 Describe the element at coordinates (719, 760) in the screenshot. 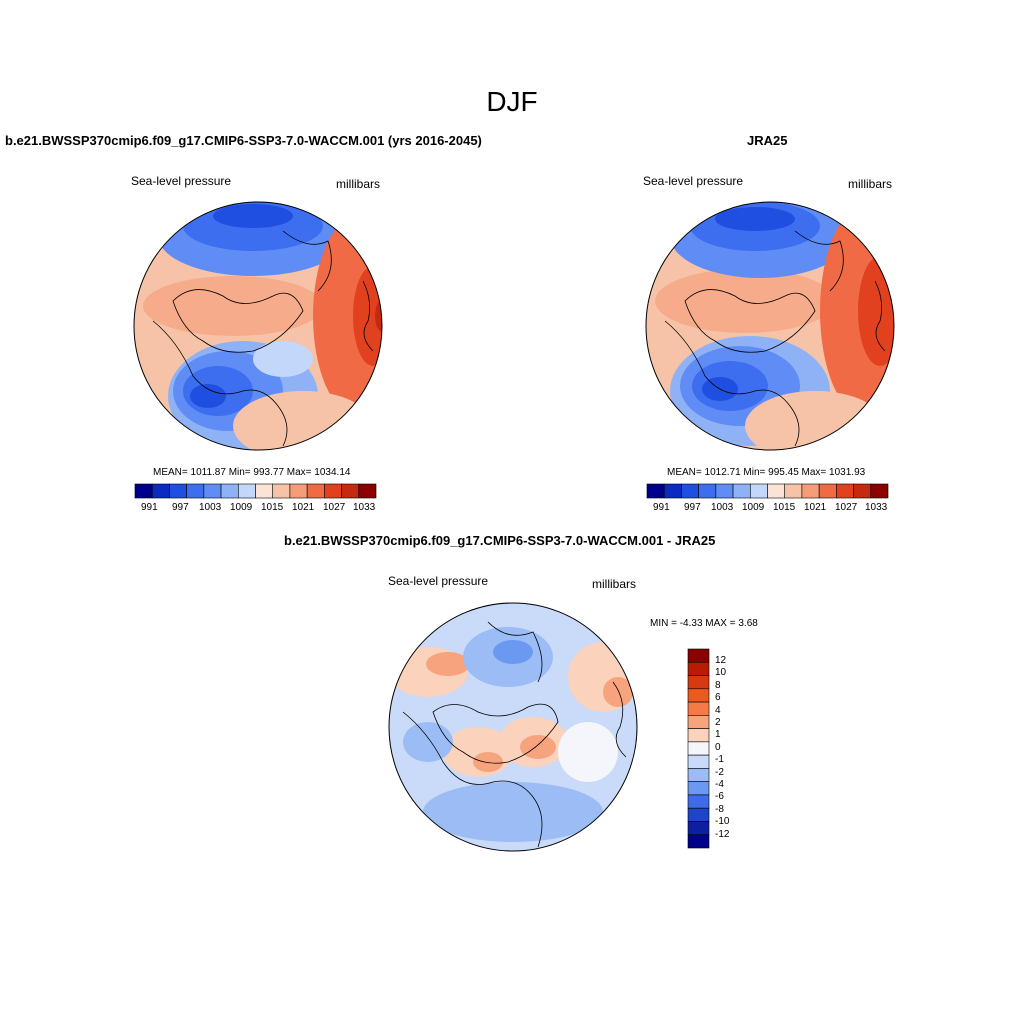

I see `colorbar-tick-label: -1` at that location.